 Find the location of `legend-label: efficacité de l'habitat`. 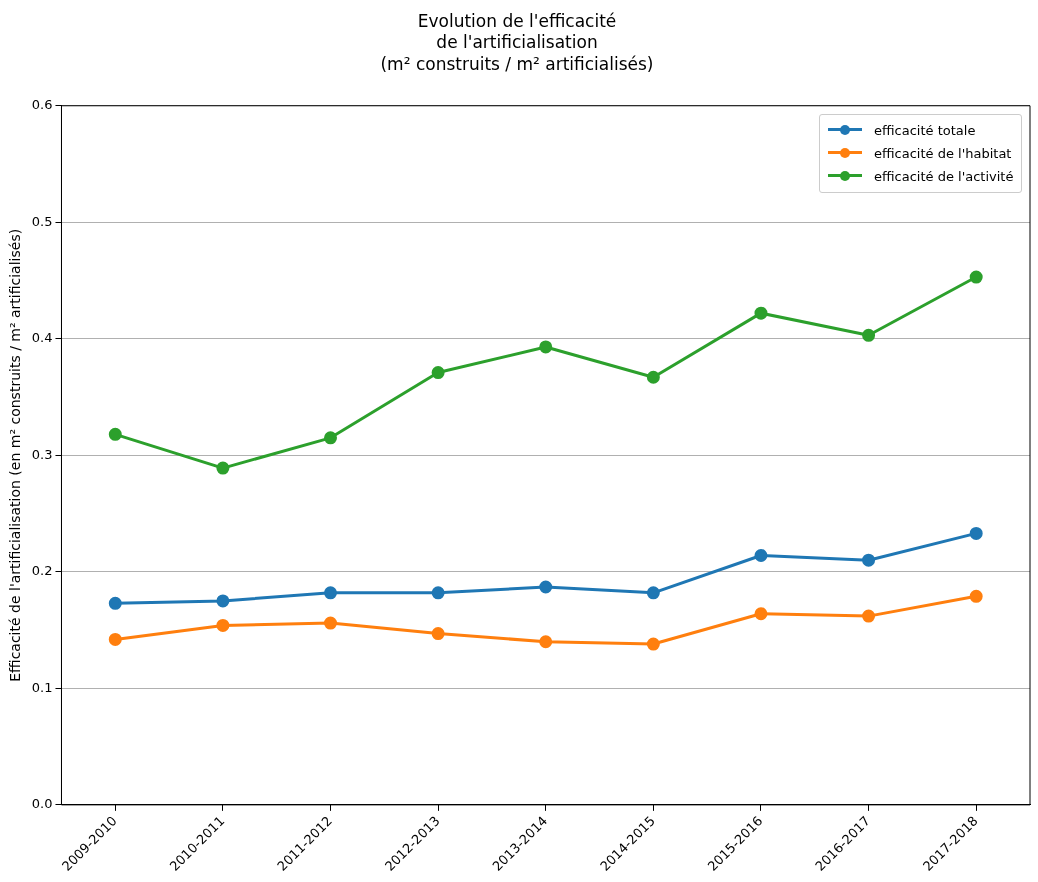

legend-label: efficacité de l'habitat is located at coordinates (943, 153).